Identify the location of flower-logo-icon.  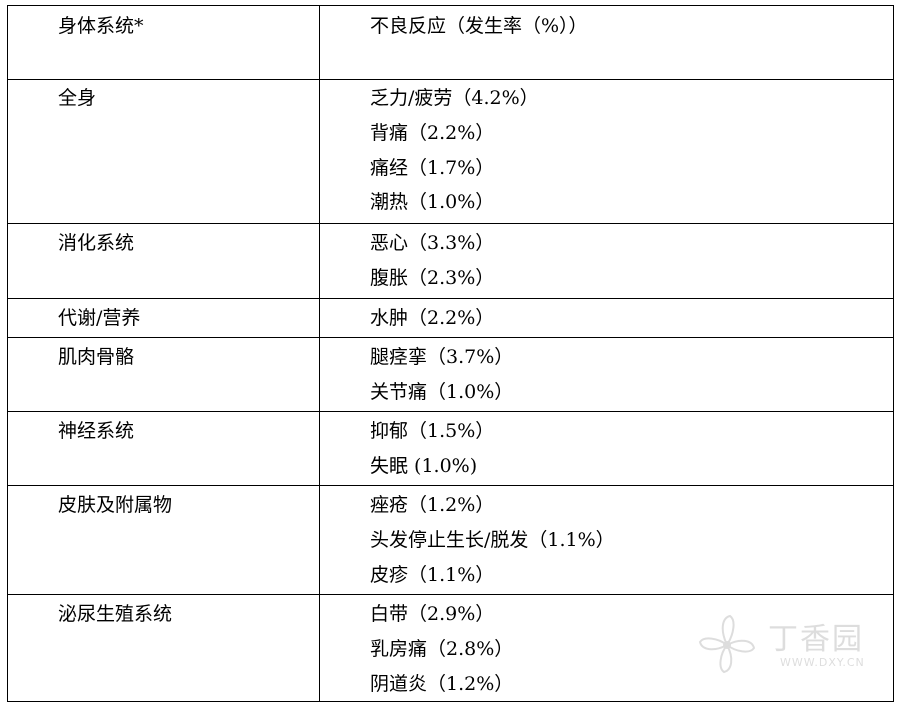
(727, 644).